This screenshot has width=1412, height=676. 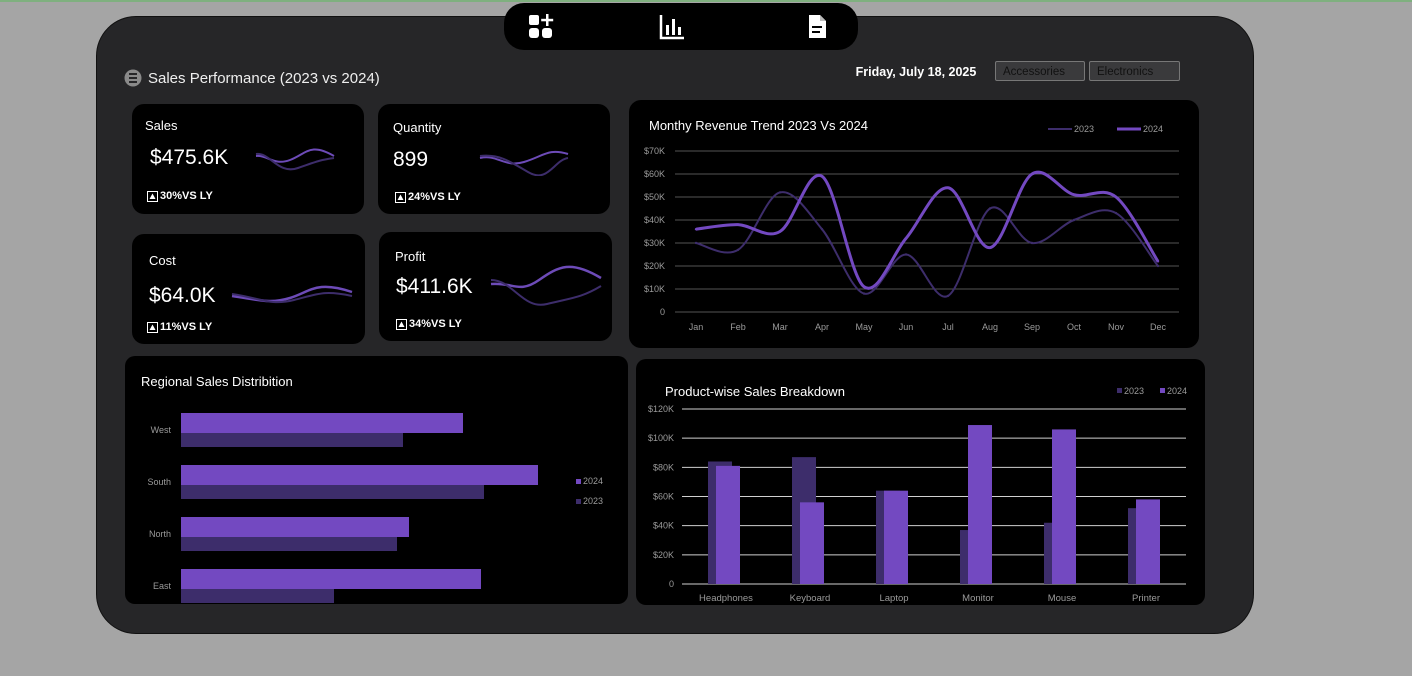 What do you see at coordinates (160, 534) in the screenshot?
I see `category-label: North` at bounding box center [160, 534].